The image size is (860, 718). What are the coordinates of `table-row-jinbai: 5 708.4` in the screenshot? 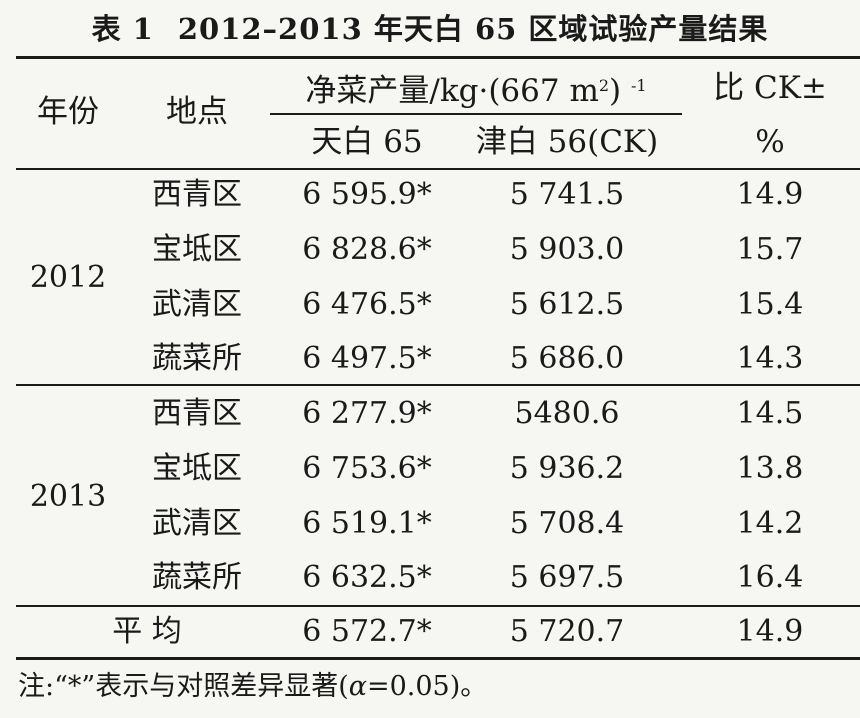 It's located at (567, 523).